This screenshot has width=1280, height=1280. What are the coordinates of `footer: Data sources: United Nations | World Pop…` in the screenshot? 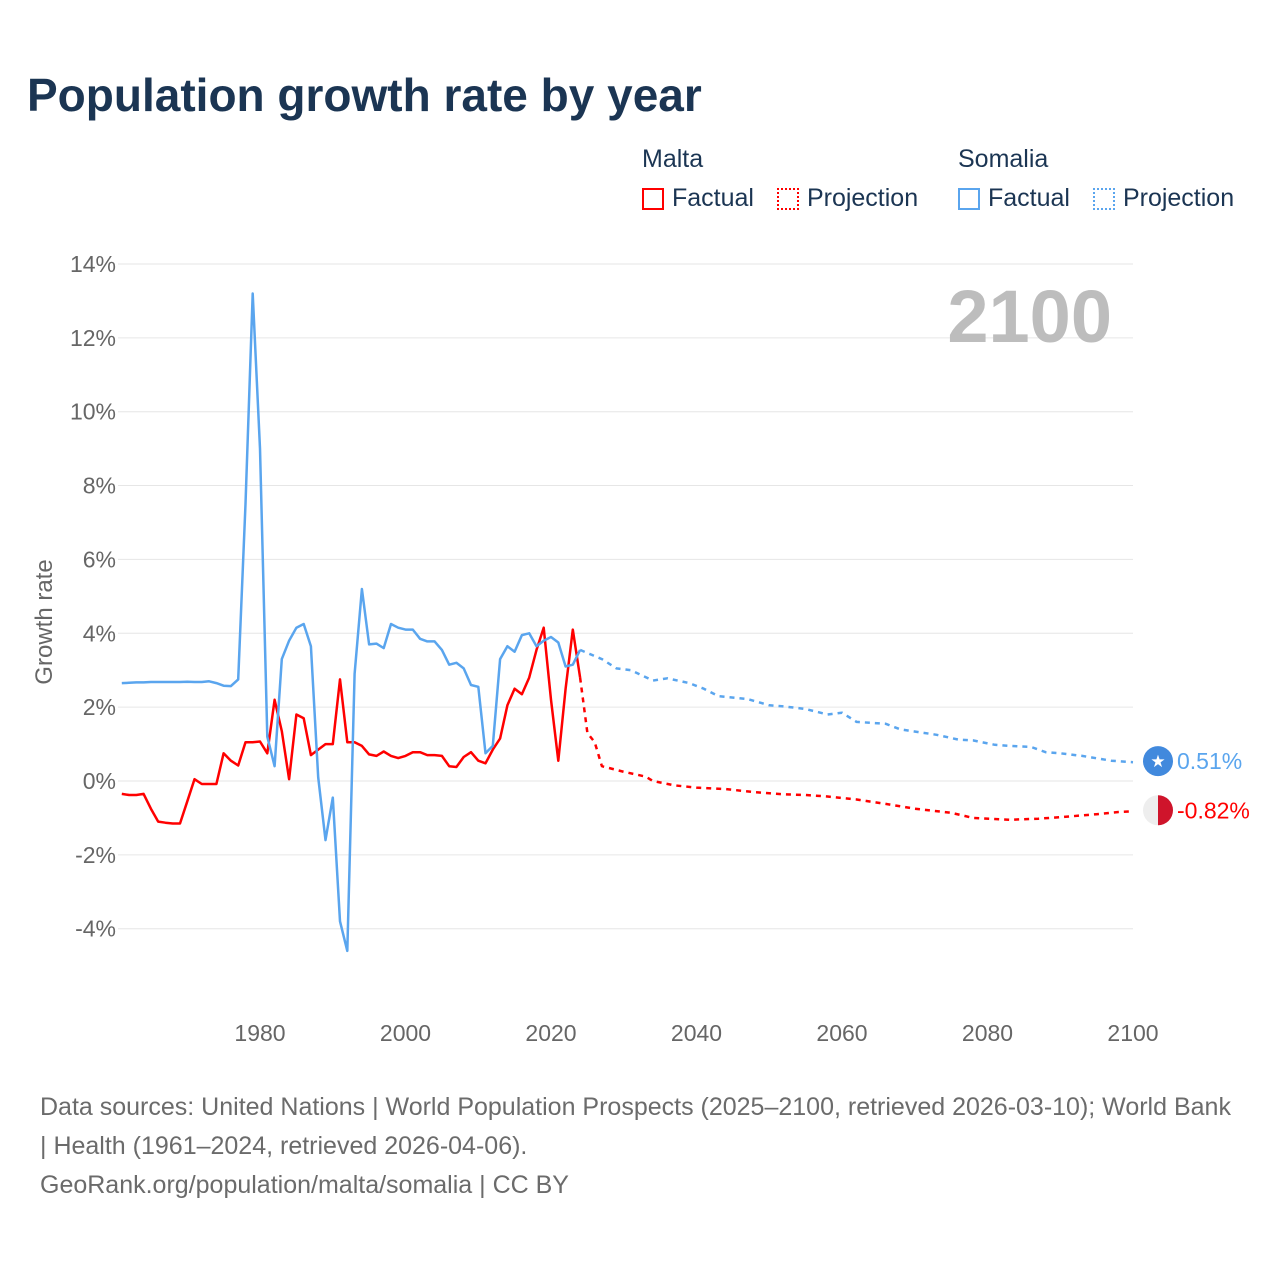 It's located at (640, 1146).